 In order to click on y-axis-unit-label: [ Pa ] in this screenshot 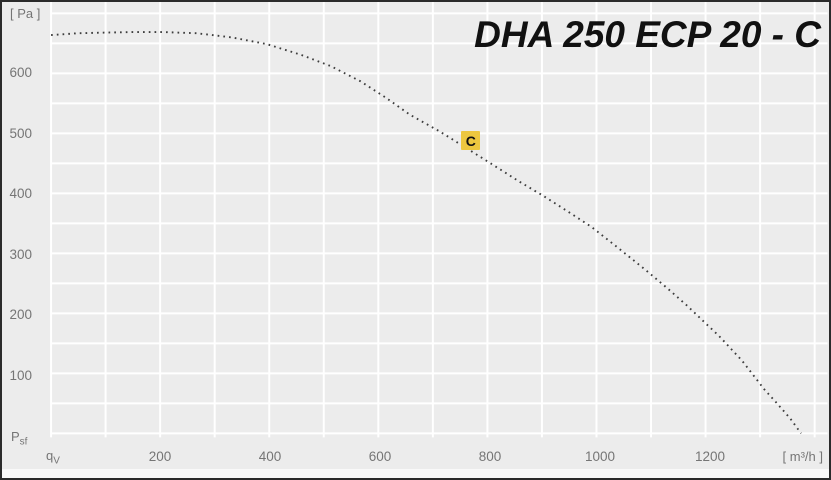, I will do `click(25, 13)`.